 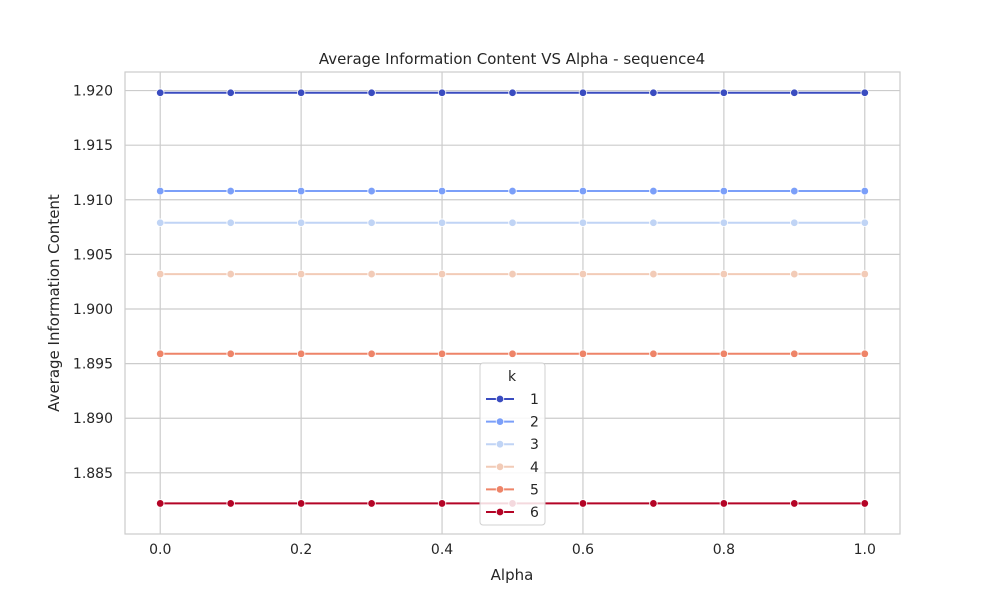 I want to click on x-tick-label: 0.2, so click(x=301, y=550).